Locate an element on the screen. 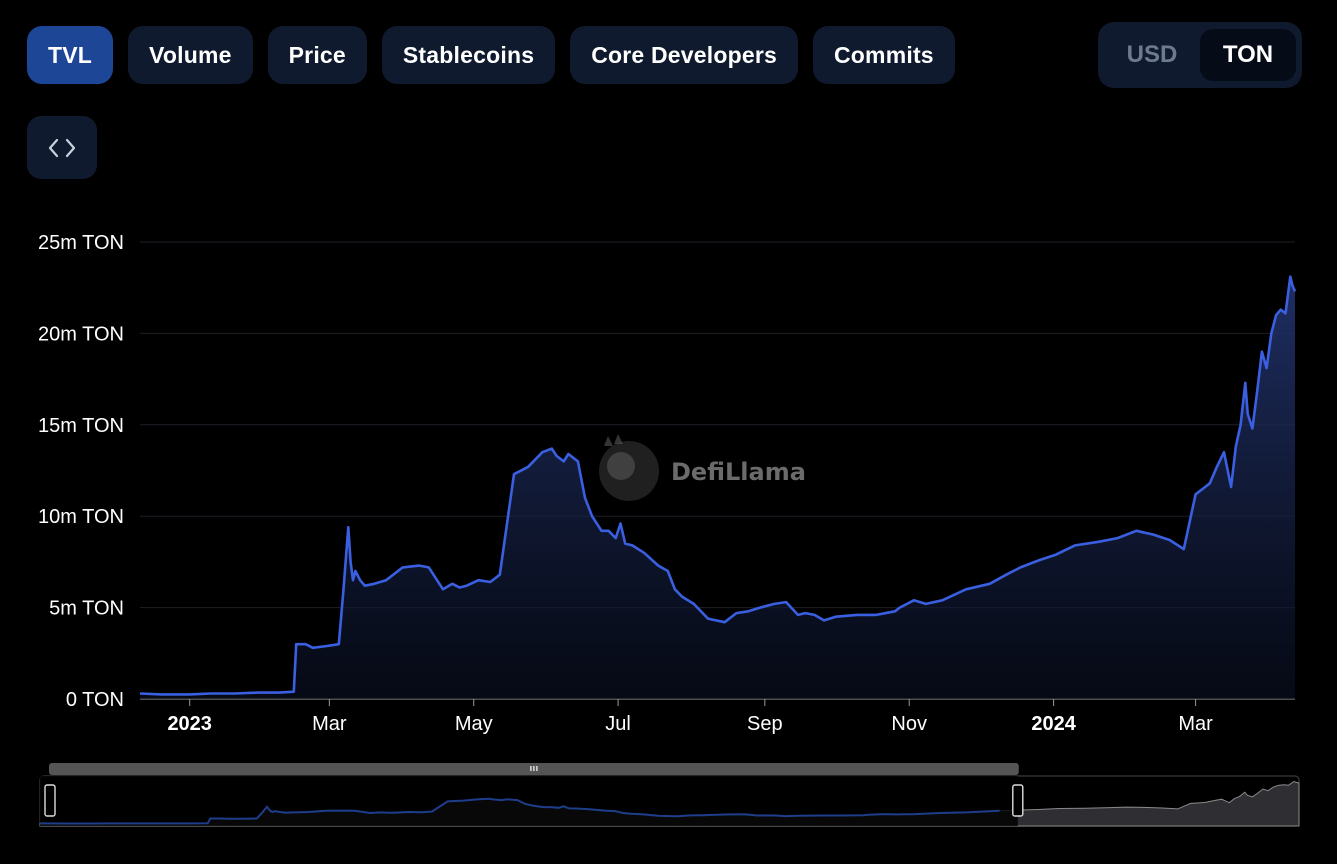  brush-handle-right is located at coordinates (1018, 800).